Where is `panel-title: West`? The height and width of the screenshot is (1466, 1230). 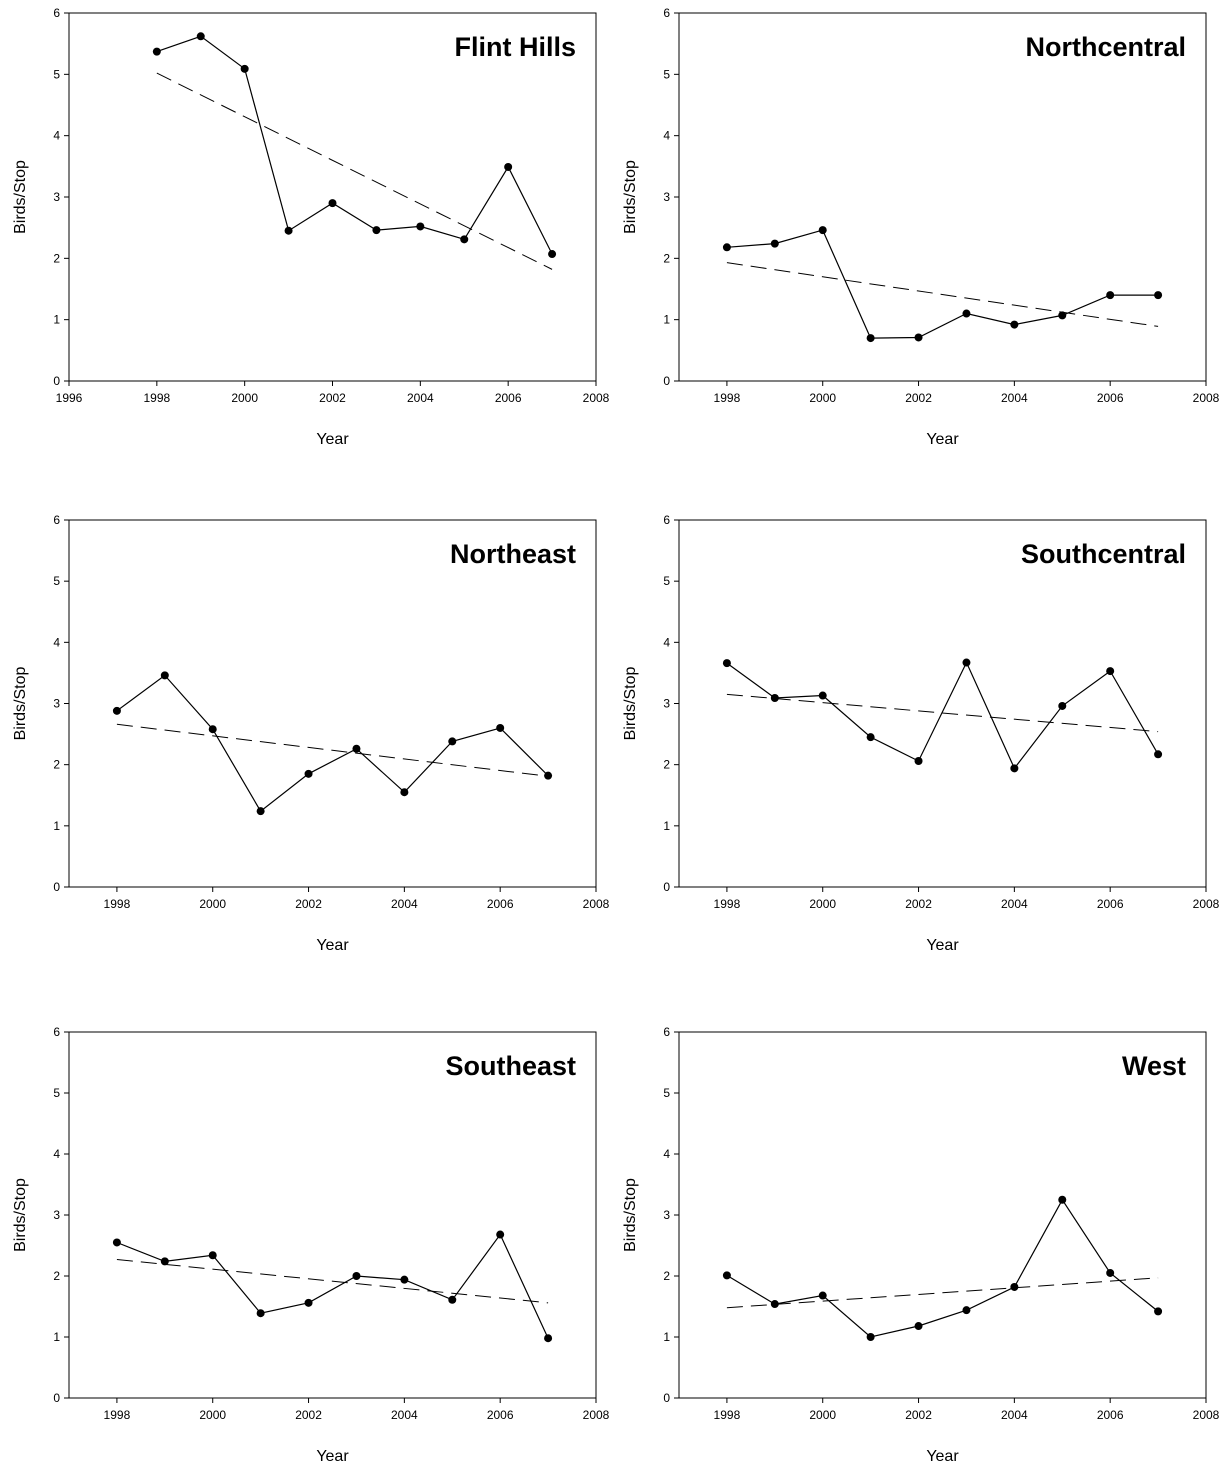 panel-title: West is located at coordinates (1154, 1066).